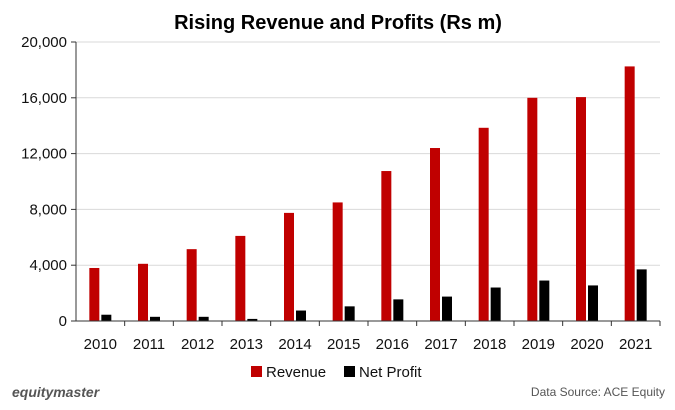 This screenshot has width=675, height=410. What do you see at coordinates (586, 344) in the screenshot?
I see `x-tick-label: 2020` at bounding box center [586, 344].